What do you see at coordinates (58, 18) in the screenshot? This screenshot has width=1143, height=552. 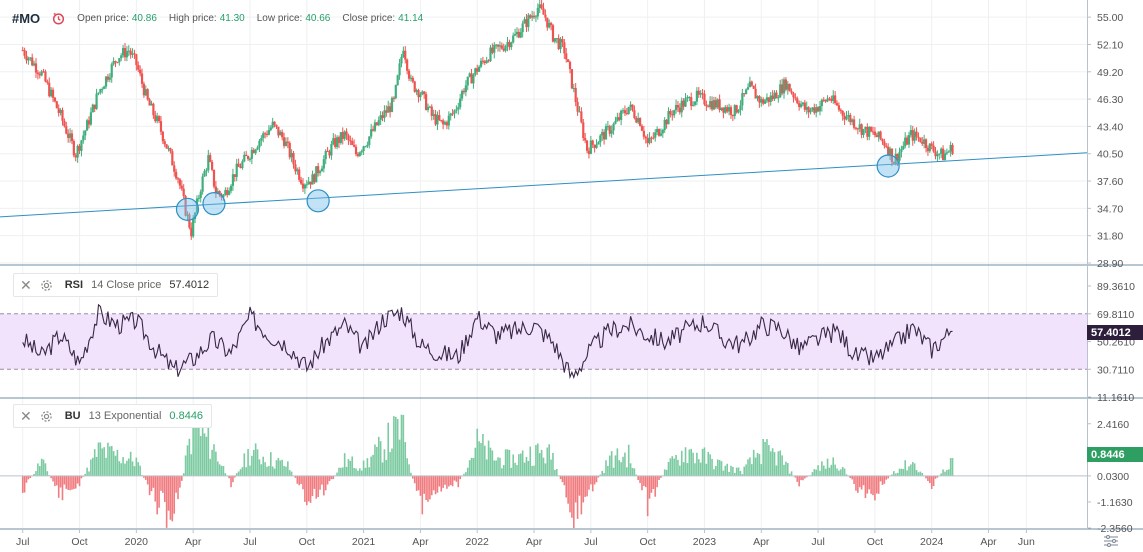 I see `clock-icon` at bounding box center [58, 18].